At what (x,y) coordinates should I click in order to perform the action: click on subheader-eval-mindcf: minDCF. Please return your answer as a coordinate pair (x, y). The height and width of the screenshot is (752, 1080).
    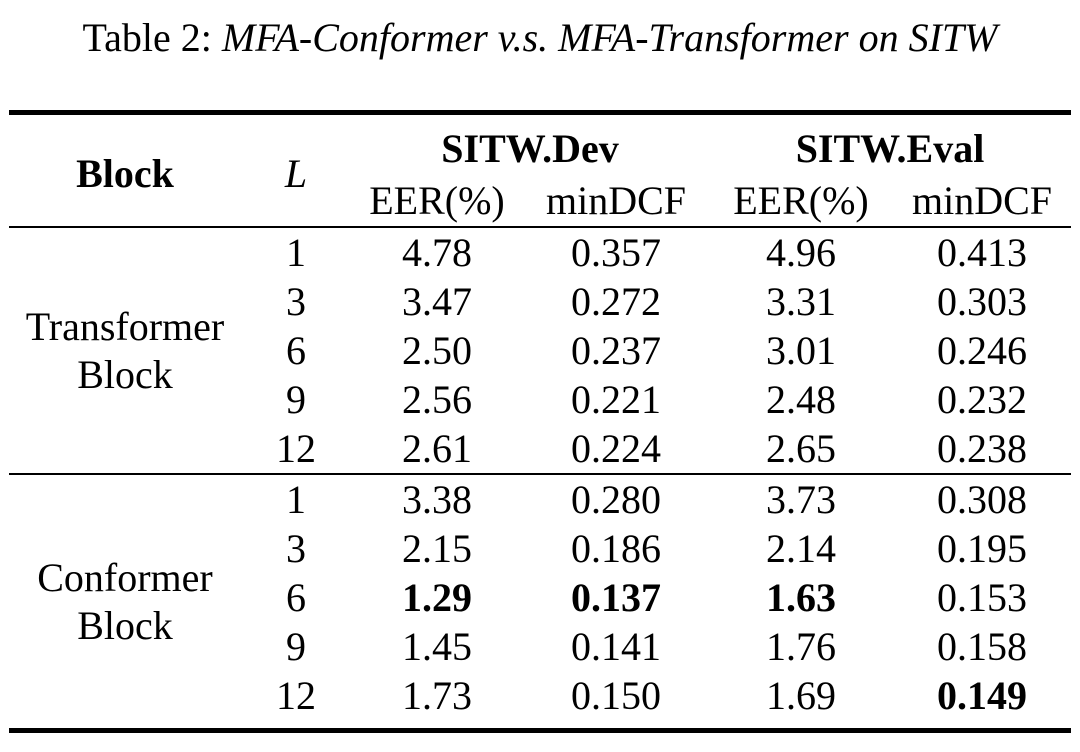
    Looking at the image, I should click on (982, 200).